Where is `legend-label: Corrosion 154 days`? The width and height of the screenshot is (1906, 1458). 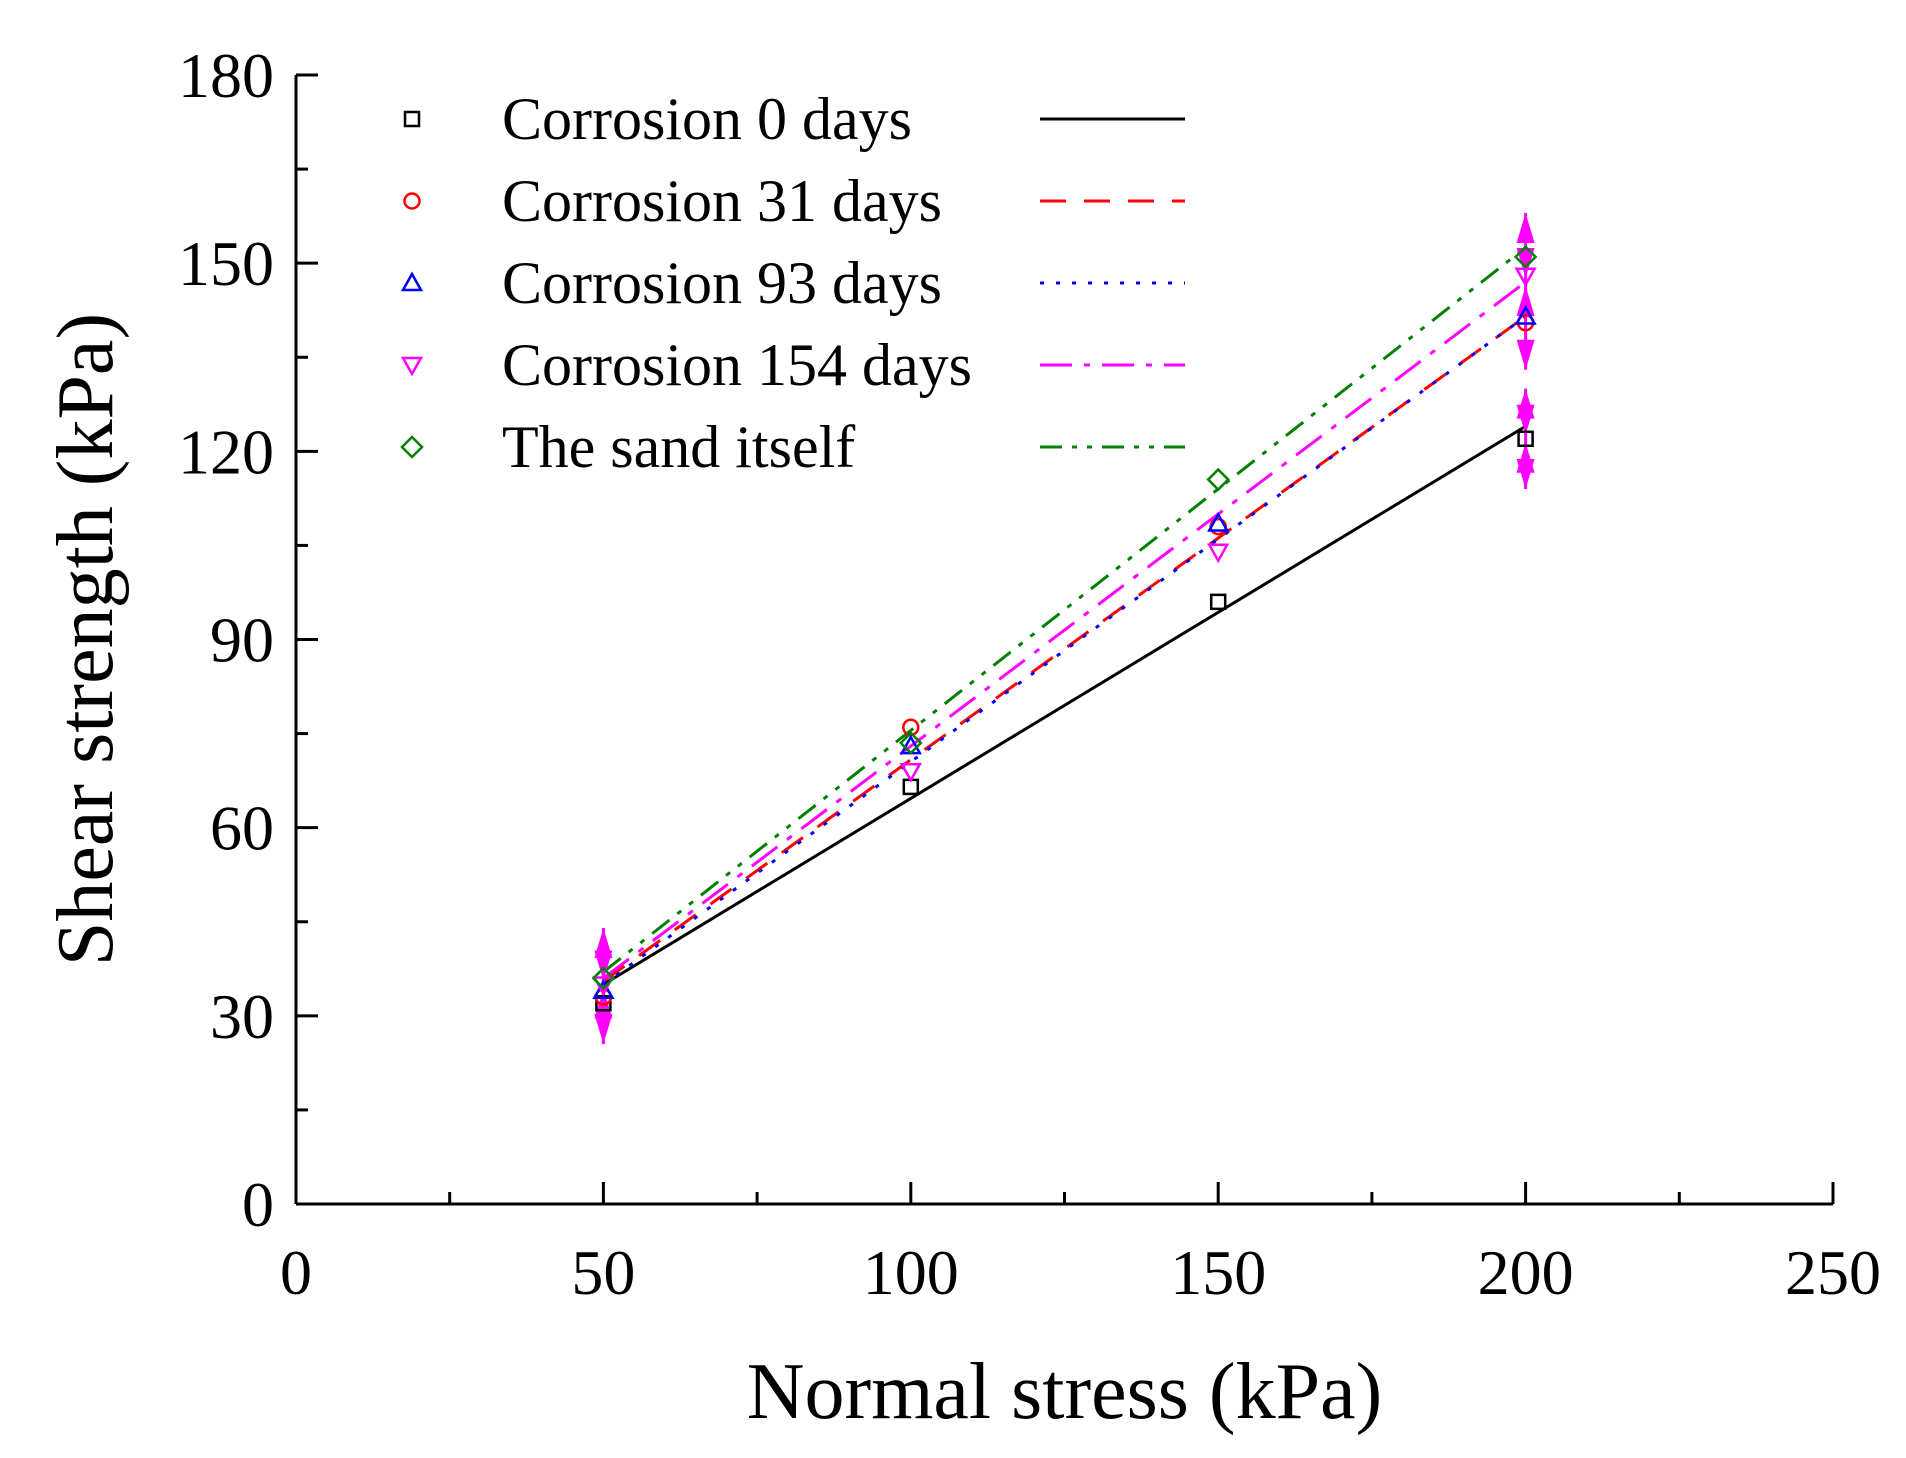
legend-label: Corrosion 154 days is located at coordinates (737, 365).